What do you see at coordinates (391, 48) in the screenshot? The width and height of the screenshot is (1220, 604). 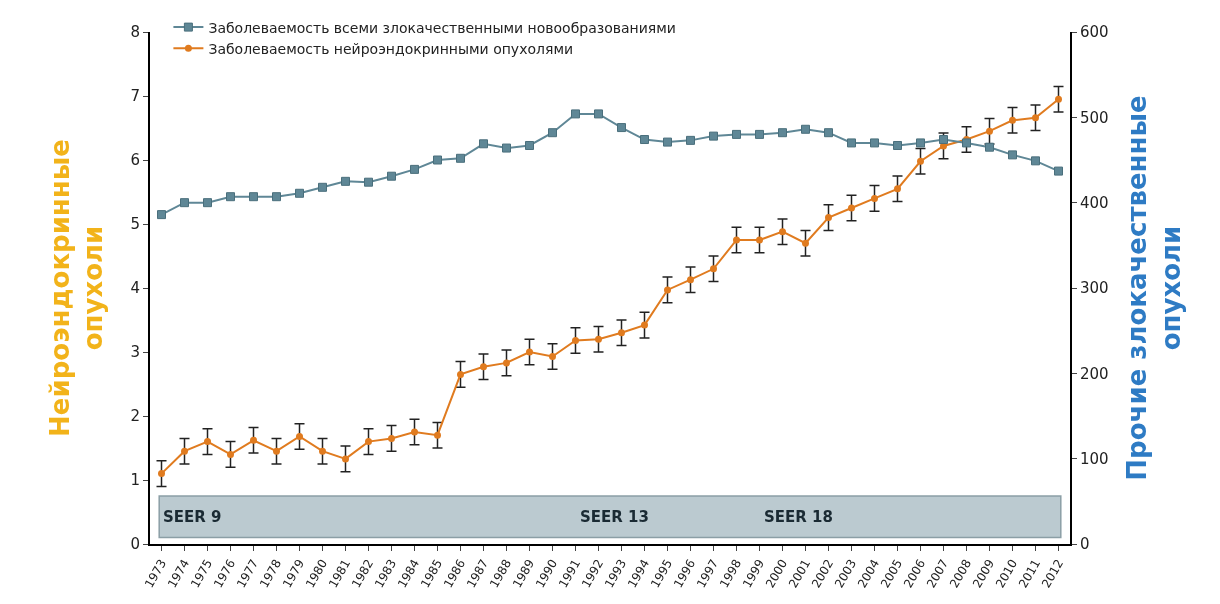 I see `legend-label: Заболеваемость нейроэндокринными опухолями` at bounding box center [391, 48].